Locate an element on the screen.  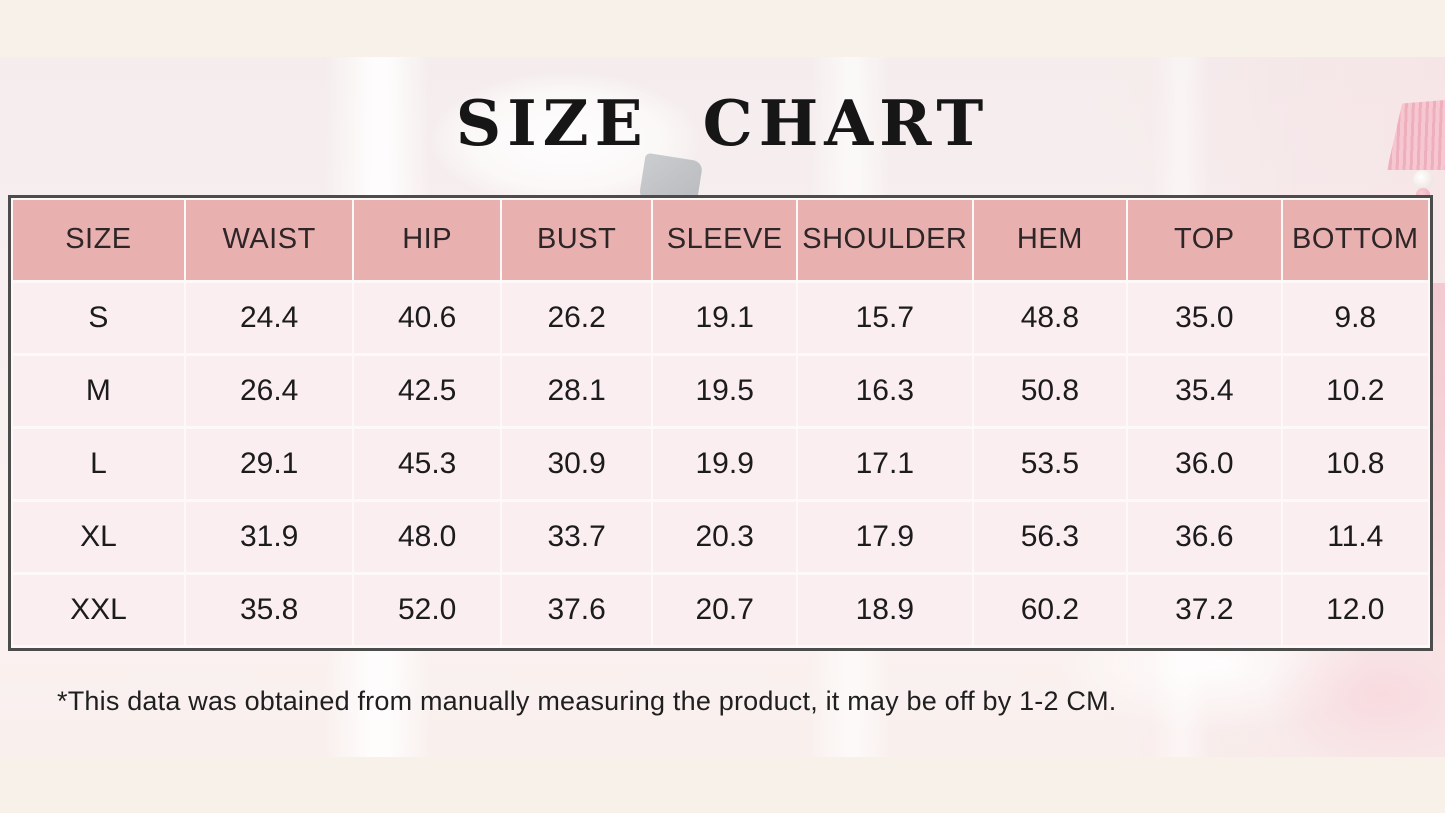
measurement-cell: 10.2 is located at coordinates (1355, 390).